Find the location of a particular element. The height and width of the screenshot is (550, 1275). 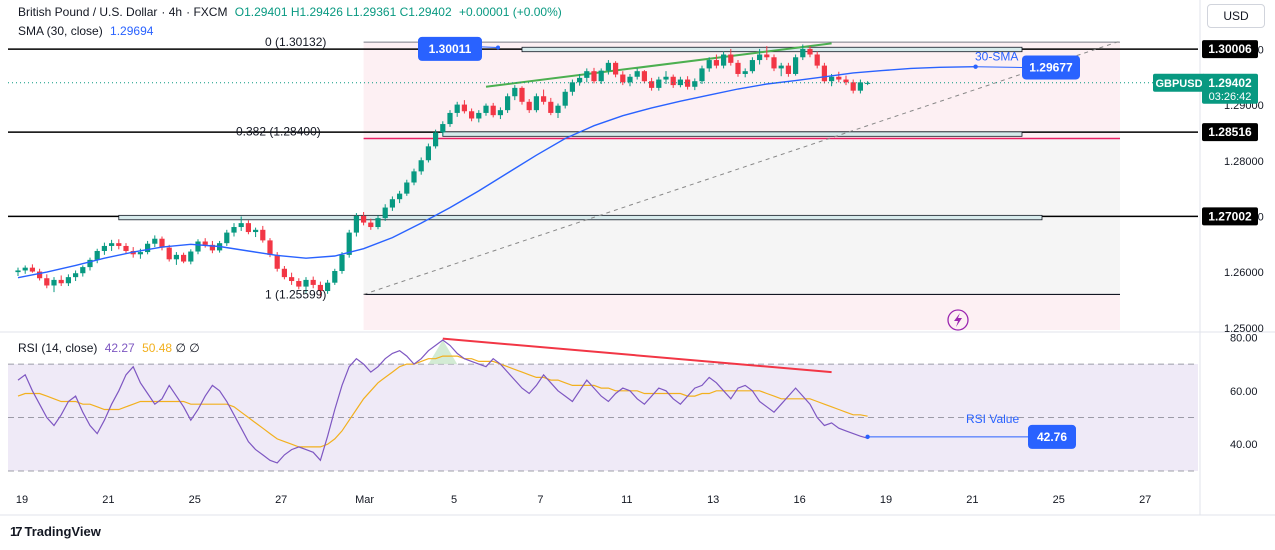

rsi-divergence-line is located at coordinates (637, 355).